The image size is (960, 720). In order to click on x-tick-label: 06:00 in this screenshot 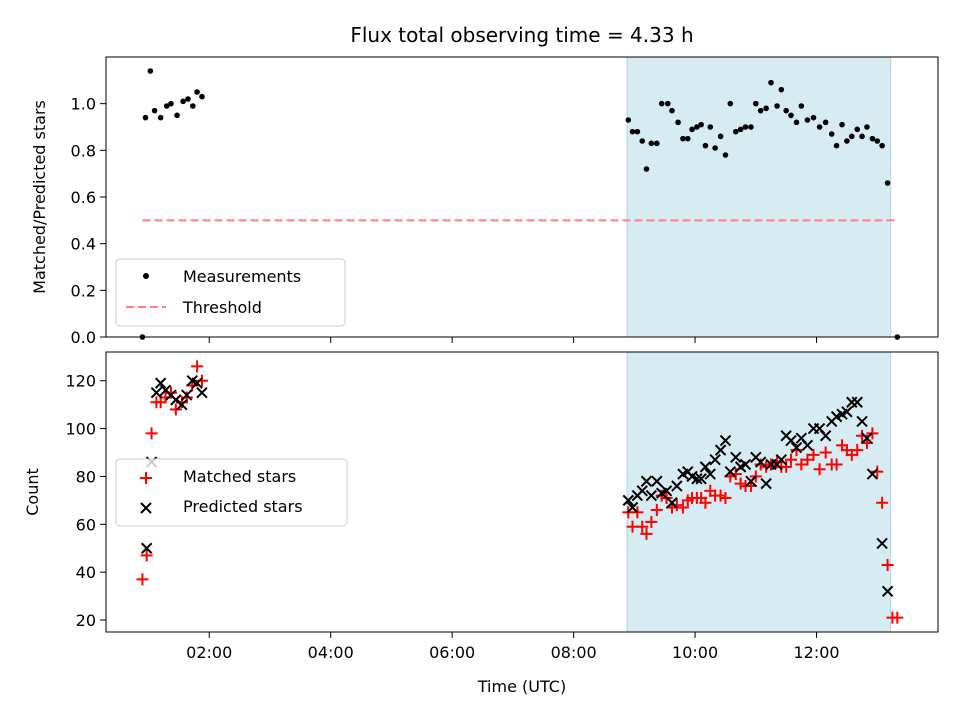, I will do `click(452, 652)`.